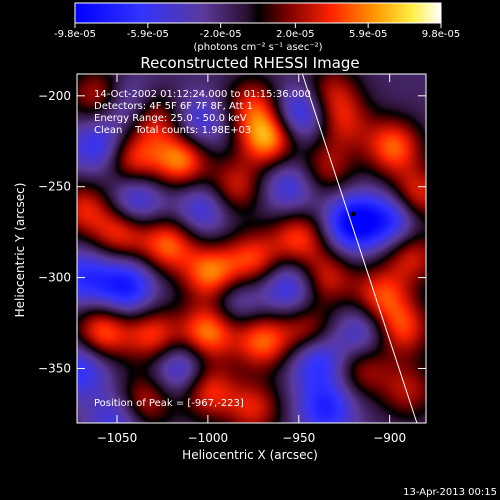 The width and height of the screenshot is (500, 500). Describe the element at coordinates (172, 130) in the screenshot. I see `annotation-clean-counts: Clean Total counts: 1.98E+03` at that location.